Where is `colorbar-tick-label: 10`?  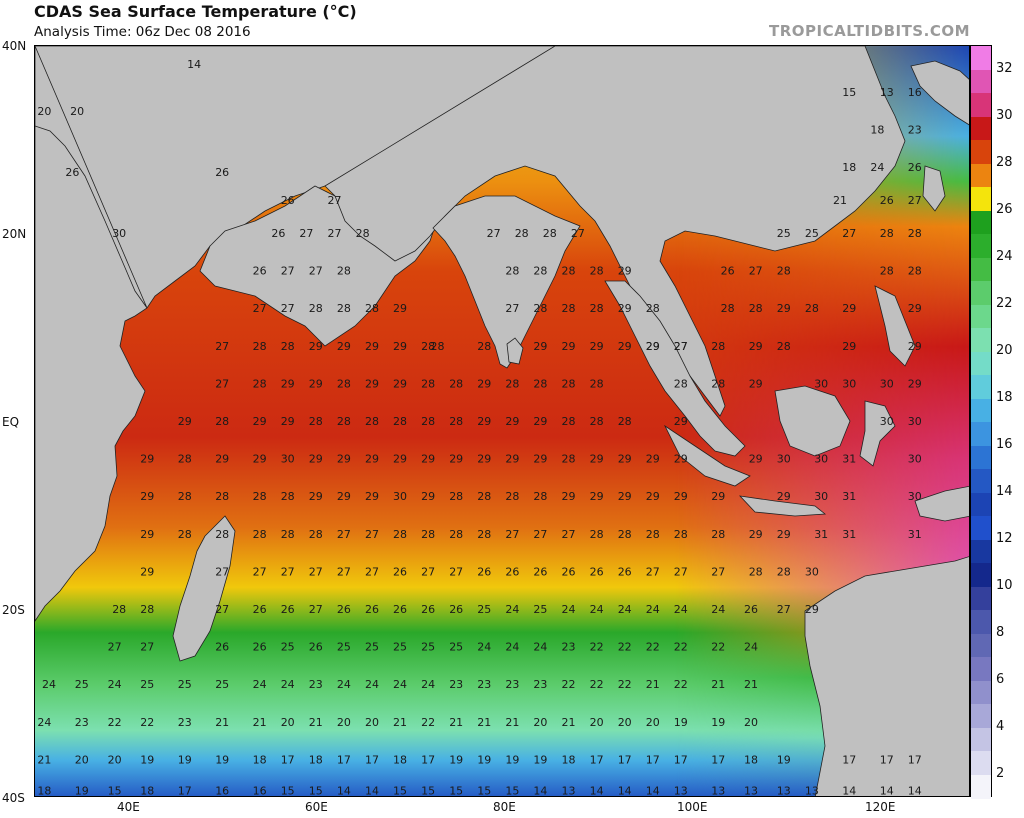
colorbar-tick-label: 10 is located at coordinates (1004, 585).